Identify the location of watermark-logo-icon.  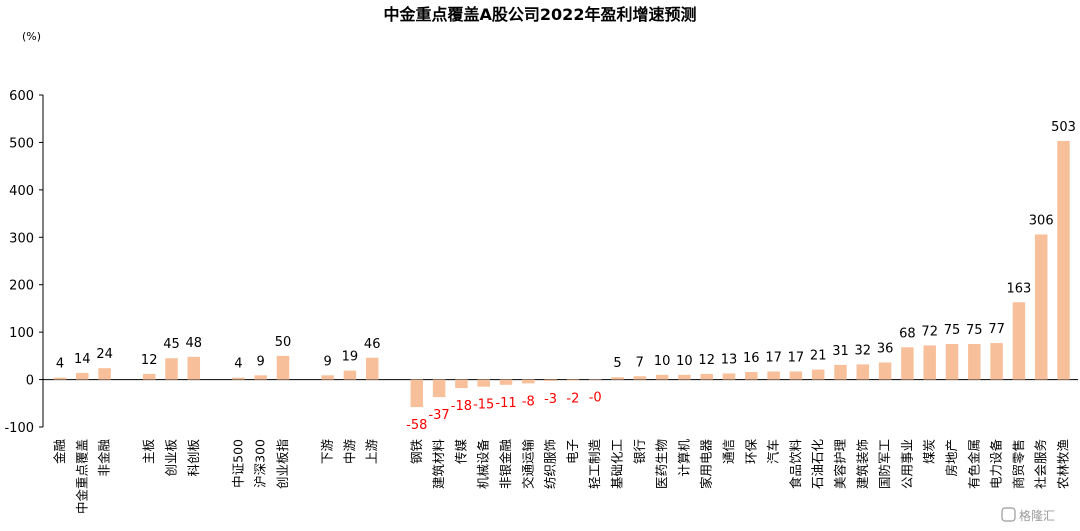
(1008, 514).